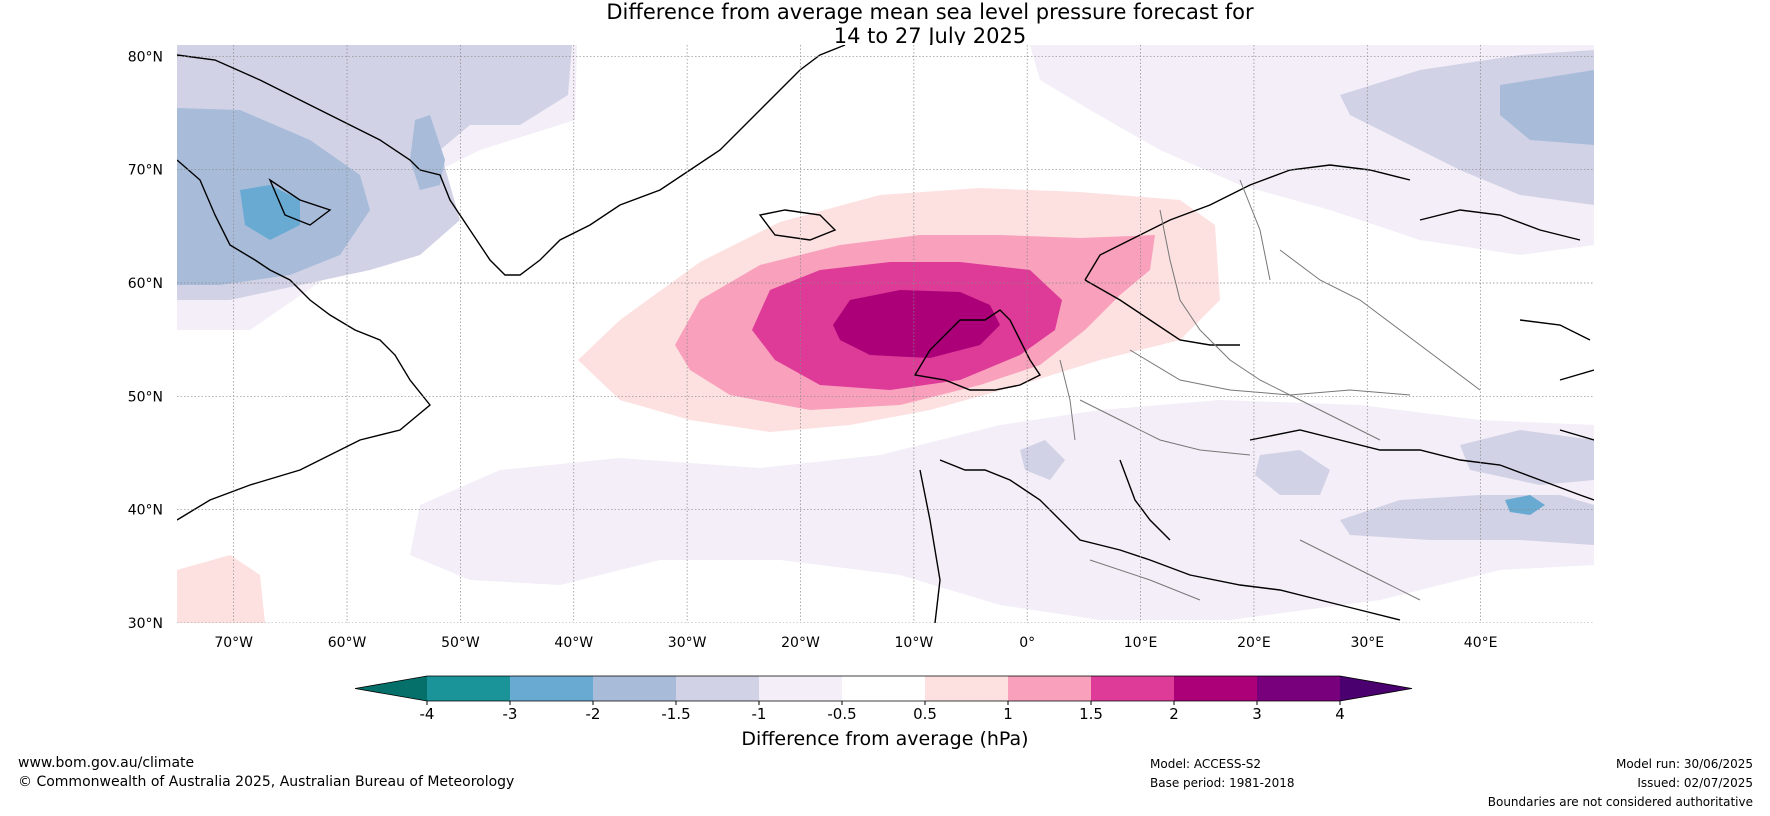  Describe the element at coordinates (145, 511) in the screenshot. I see `latitude-label: 40°N` at that location.